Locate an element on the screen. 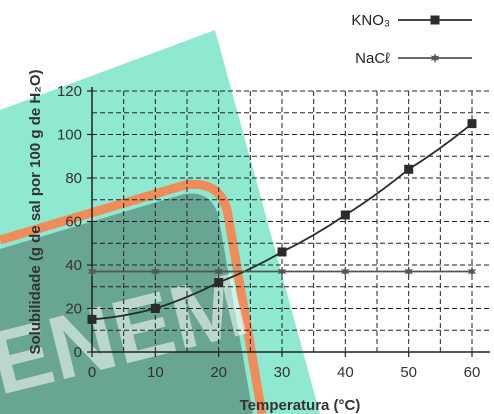  x-tick-label: 50 is located at coordinates (408, 372).